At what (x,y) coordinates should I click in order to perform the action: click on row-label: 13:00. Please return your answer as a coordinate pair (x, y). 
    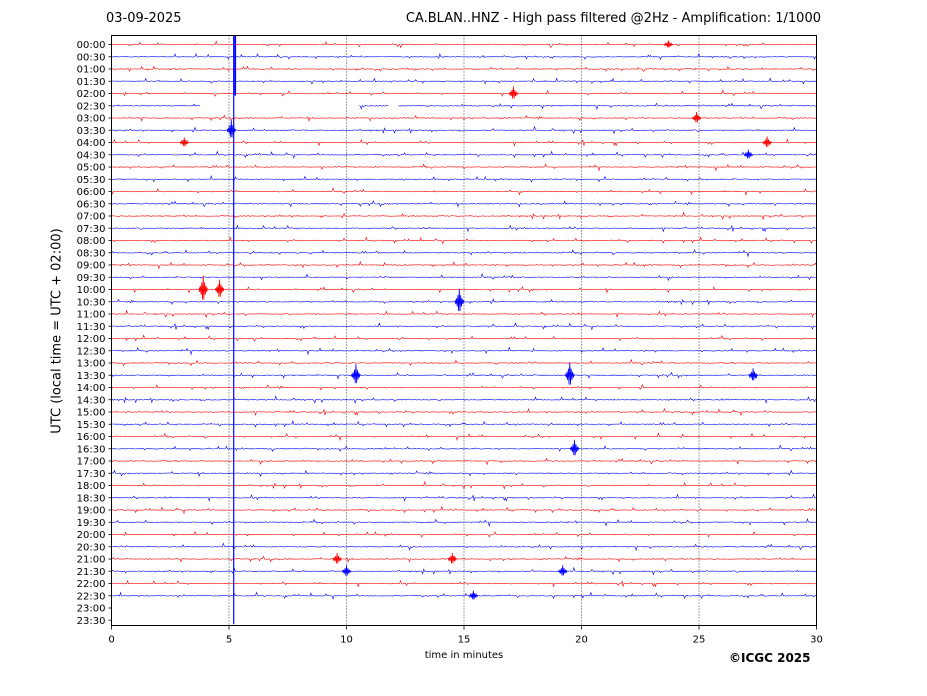
    Looking at the image, I should click on (91, 364).